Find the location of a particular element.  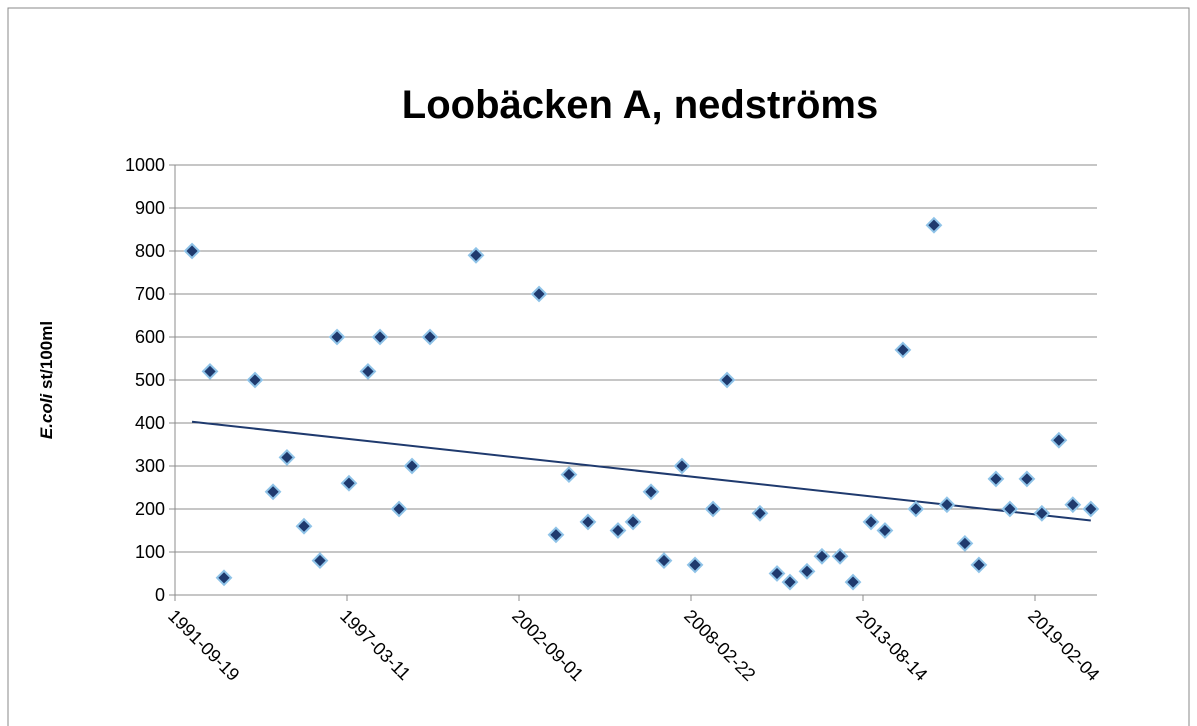

y-label-italic: E.coli is located at coordinates (46, 415).